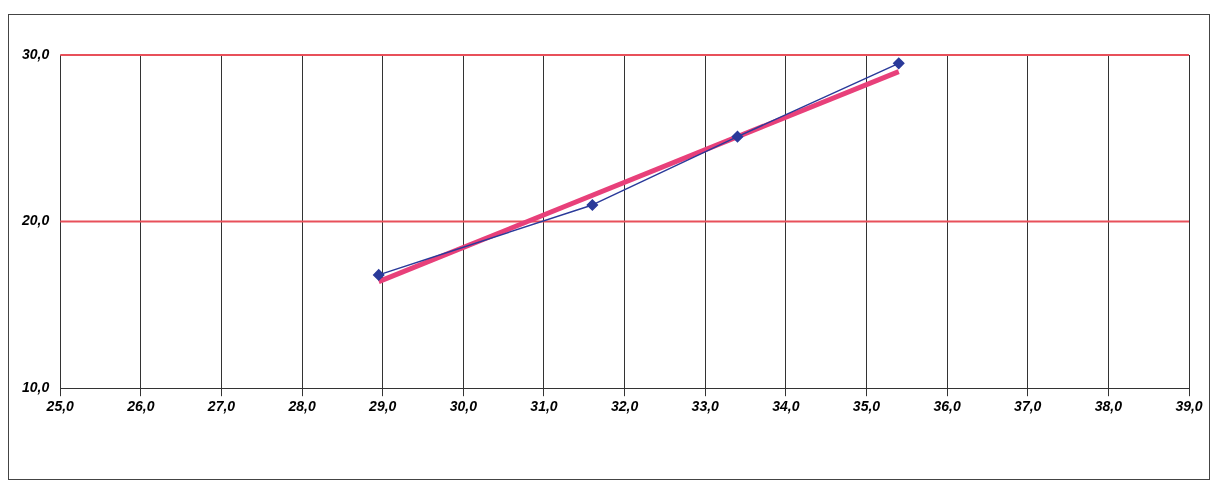 The height and width of the screenshot is (488, 1218). What do you see at coordinates (36, 387) in the screenshot?
I see `y-tick-label: 10,0` at bounding box center [36, 387].